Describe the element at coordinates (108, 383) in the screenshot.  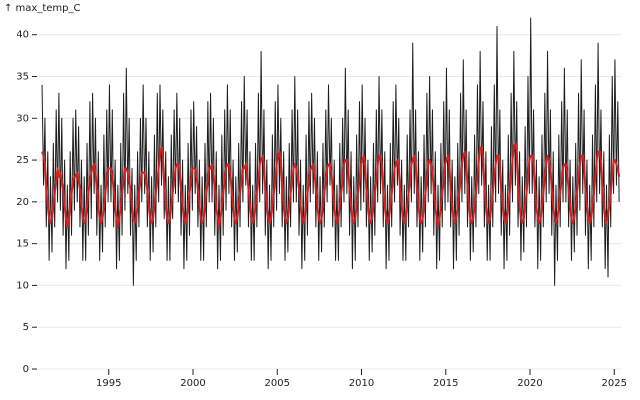
I see `x-tick-label: 1995` at that location.